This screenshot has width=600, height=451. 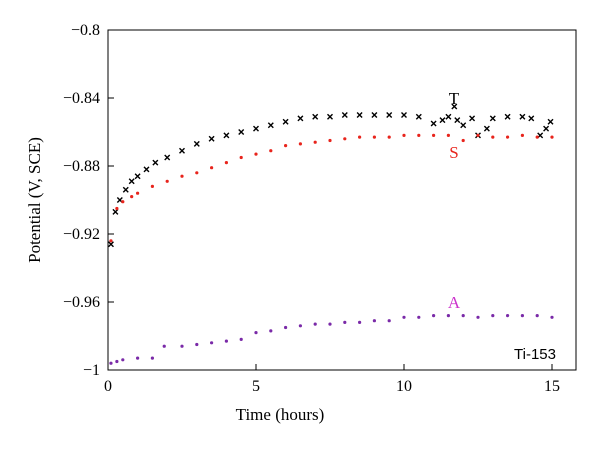 I want to click on y-axis-ticks: −1 −0.96 −0.92 −0.88 −0.84 −0.8, so click(x=88, y=200).